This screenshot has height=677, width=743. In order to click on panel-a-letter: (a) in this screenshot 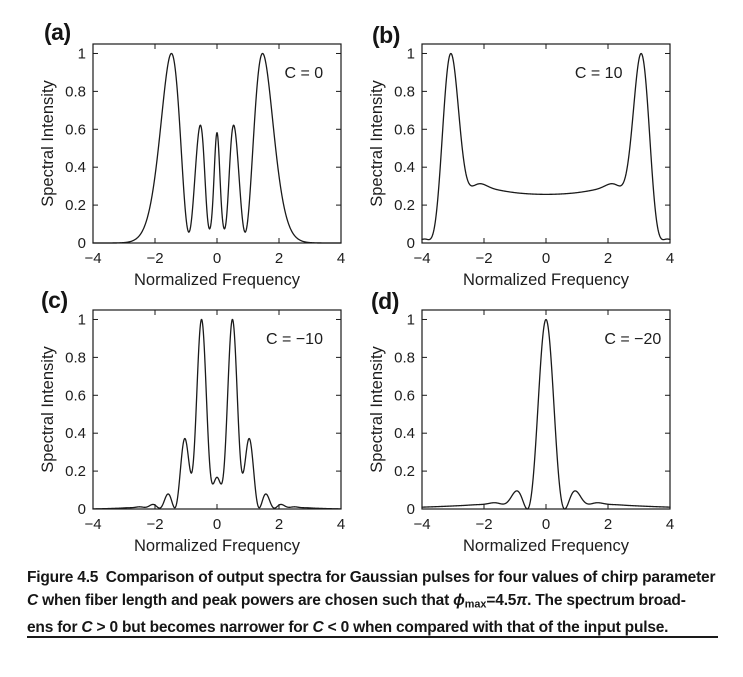, I will do `click(57, 32)`.